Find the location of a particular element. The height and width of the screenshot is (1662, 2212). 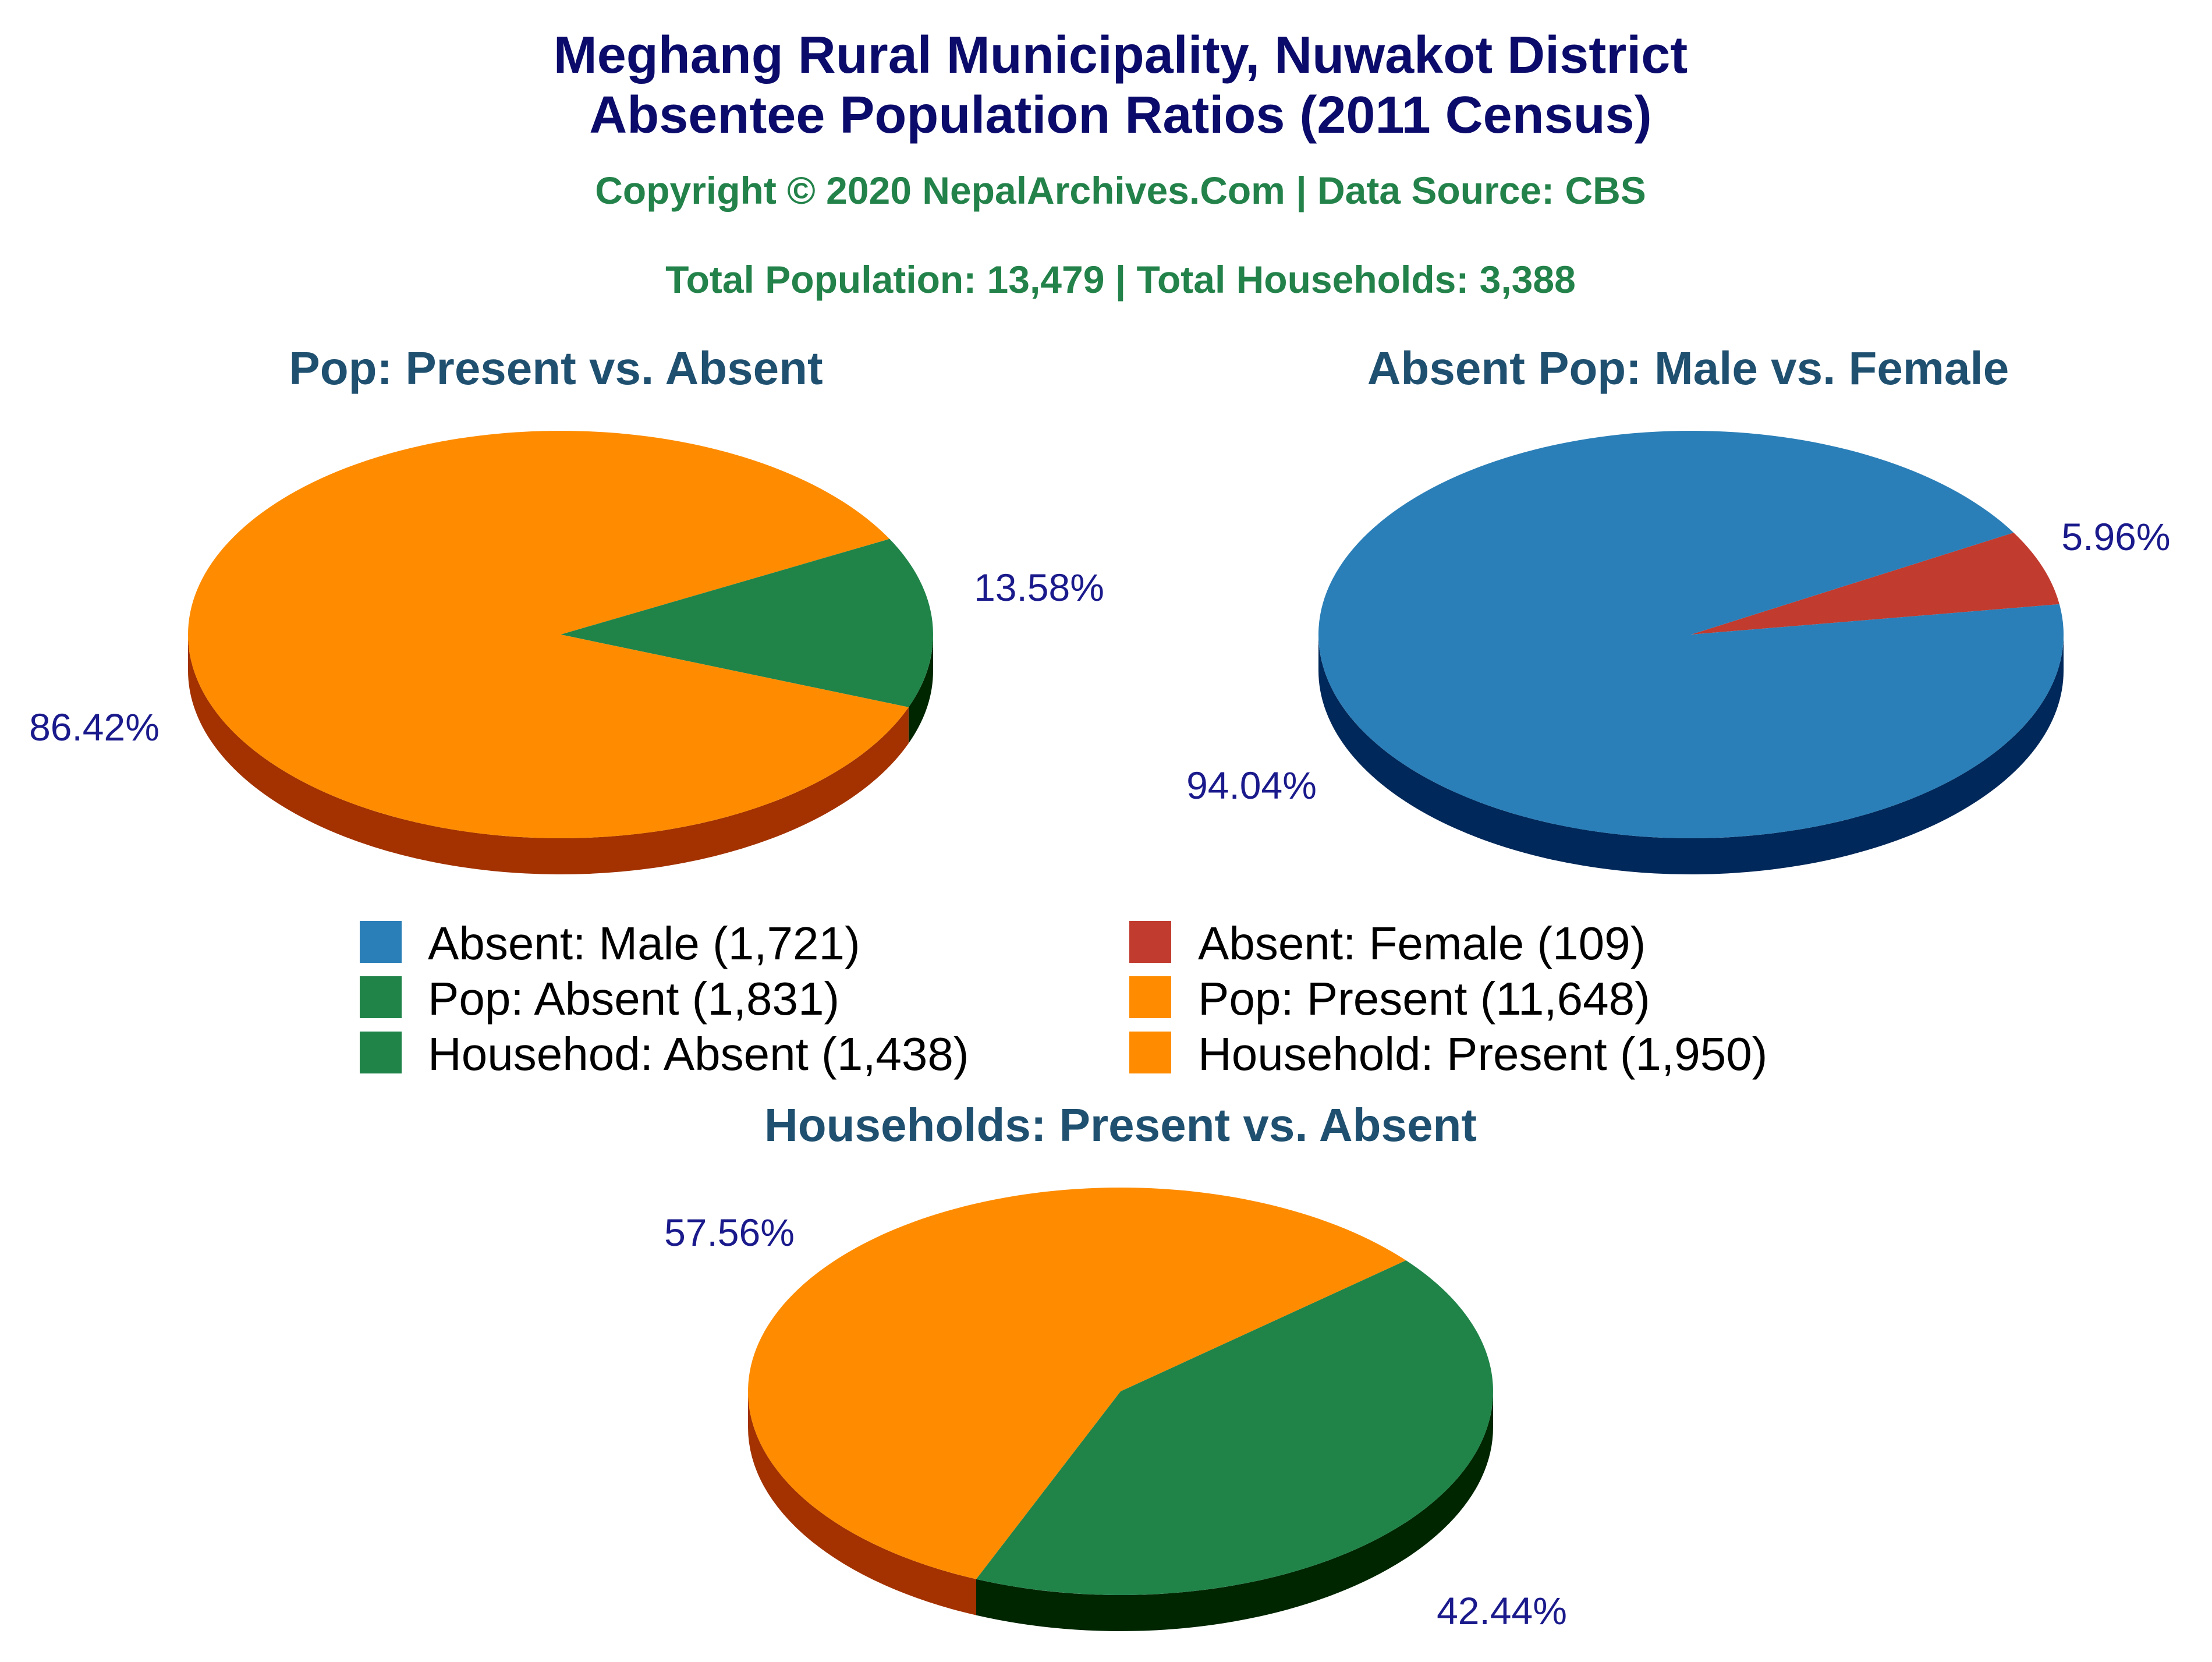

pie-chart-households: 42.44% 57.56% is located at coordinates (1115, 1410).